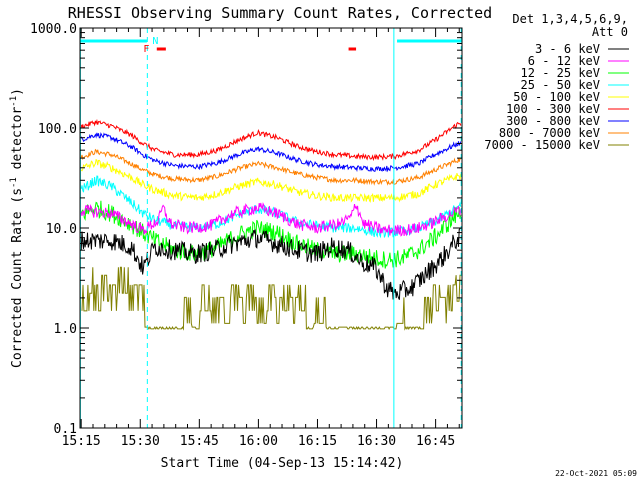 The height and width of the screenshot is (480, 640). I want to click on legend-label-6: 100 - 300 keV, so click(553, 109).